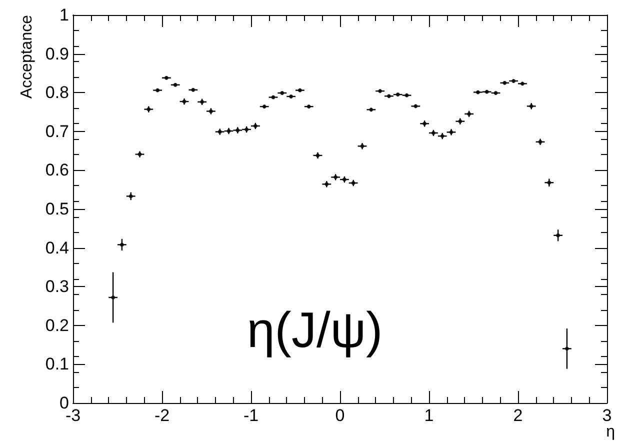 The width and height of the screenshot is (617, 447). What do you see at coordinates (64, 403) in the screenshot?
I see `y-tick-label: 0` at bounding box center [64, 403].